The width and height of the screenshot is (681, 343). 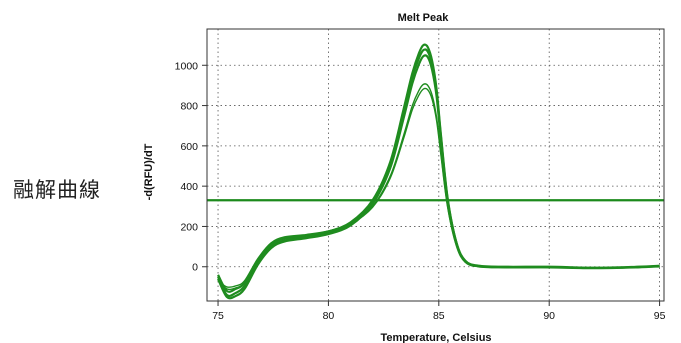 What do you see at coordinates (189, 187) in the screenshot?
I see `y-tick-label: 400` at bounding box center [189, 187].